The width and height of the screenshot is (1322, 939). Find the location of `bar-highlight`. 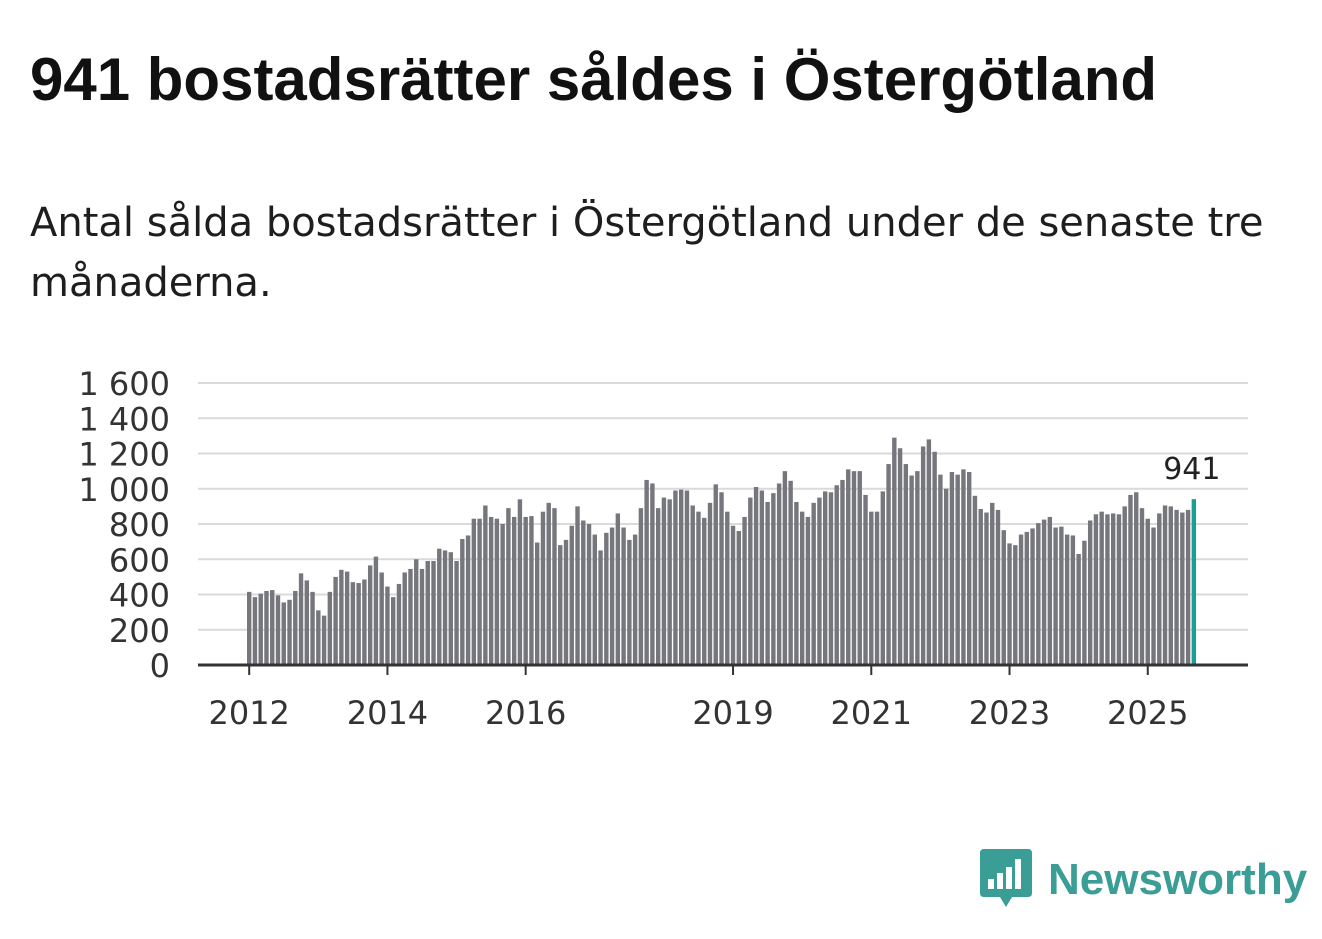

bar-highlight is located at coordinates (1194, 582).